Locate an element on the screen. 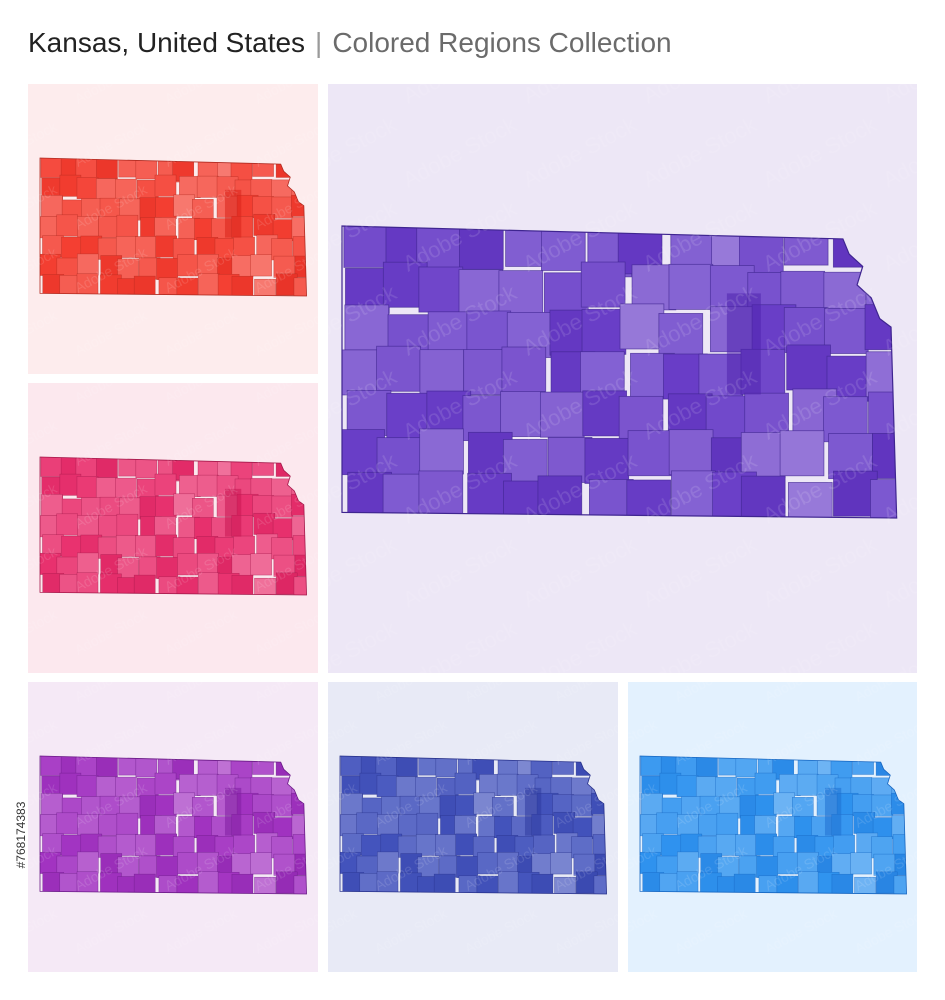  stock-id-text: #768174383 is located at coordinates (21, 835).